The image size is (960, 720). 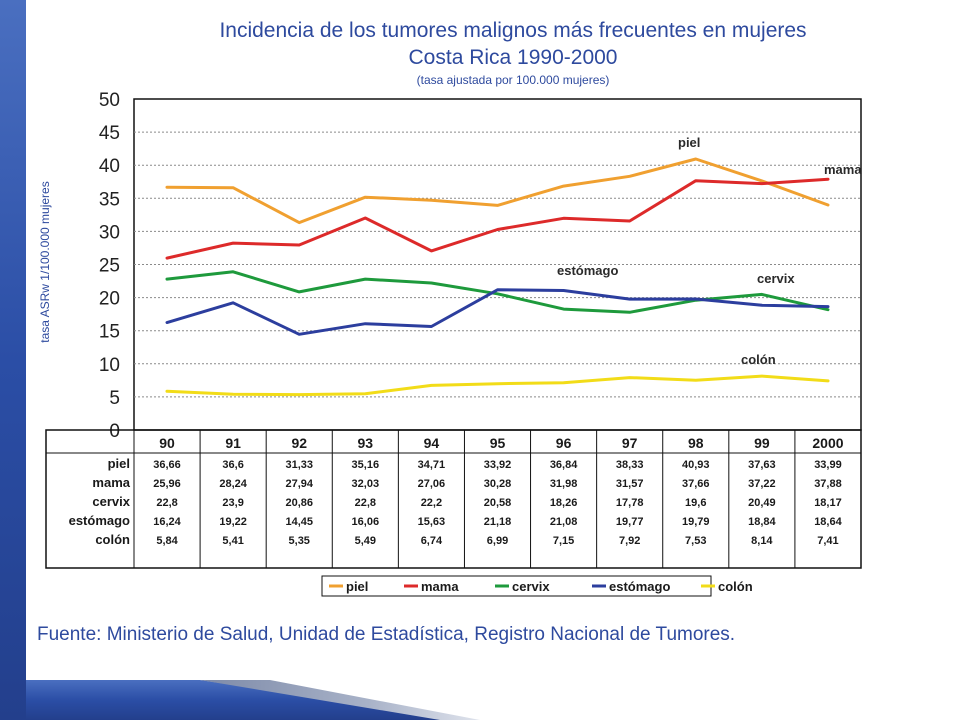 I want to click on table-cell: 31,57, so click(x=630, y=484).